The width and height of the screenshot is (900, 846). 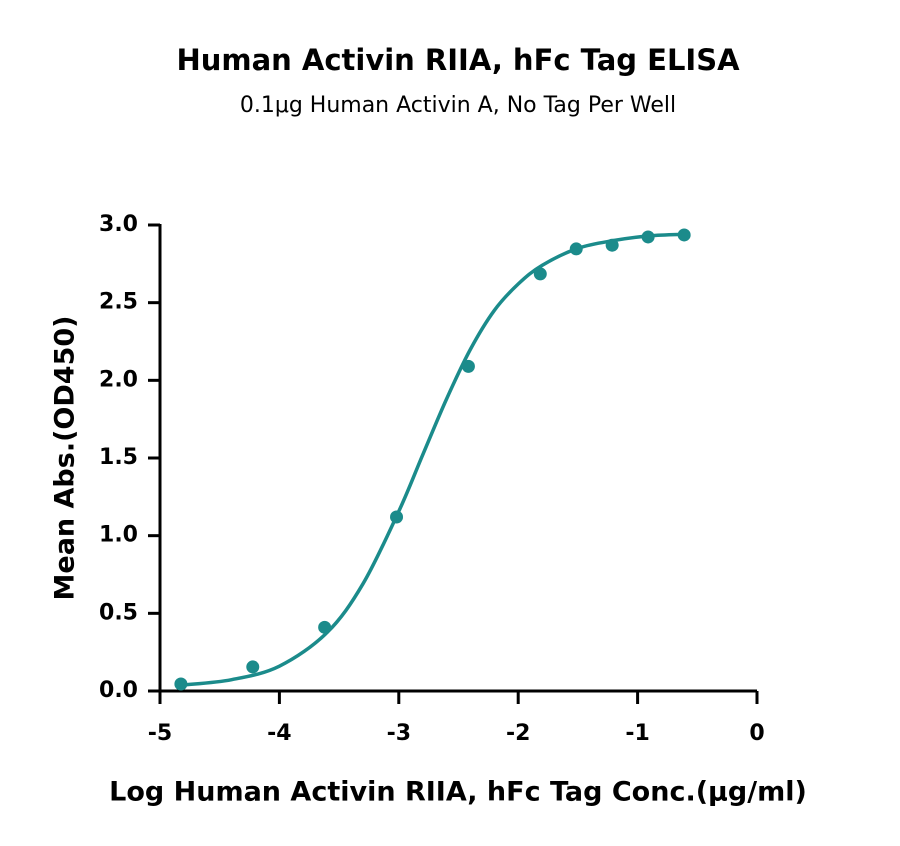 What do you see at coordinates (118, 302) in the screenshot?
I see `y-tick-label: 2.5` at bounding box center [118, 302].